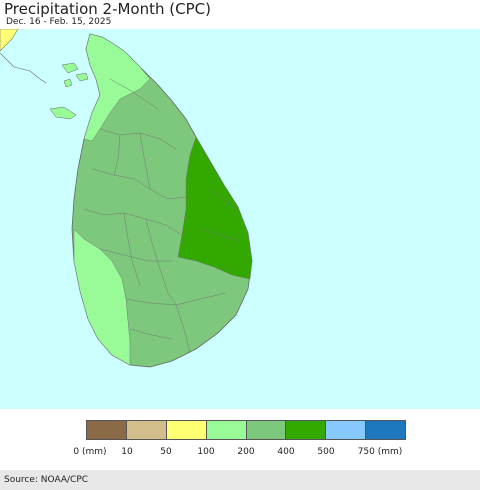 Image resolution: width=480 pixels, height=490 pixels. I want to click on legend-tick-label: 50, so click(166, 452).